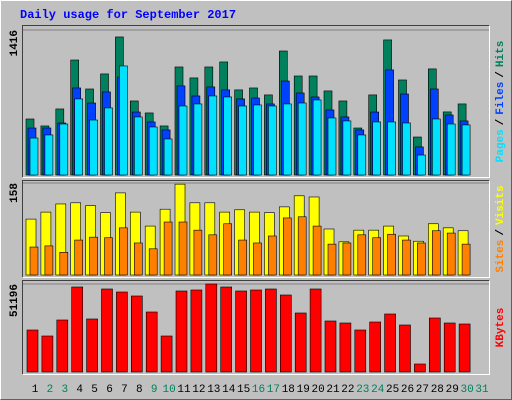 This screenshot has width=512, height=400. I want to click on x-tick-label: 24, so click(378, 390).